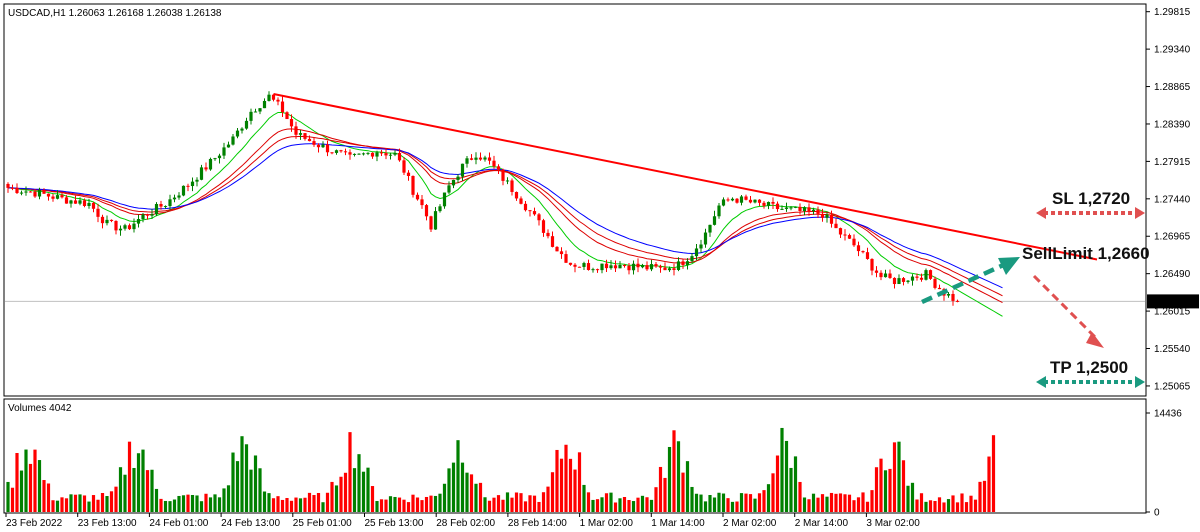 The height and width of the screenshot is (532, 1200). Describe the element at coordinates (1170, 302) in the screenshot. I see `current-price-label: 1.26138` at that location.